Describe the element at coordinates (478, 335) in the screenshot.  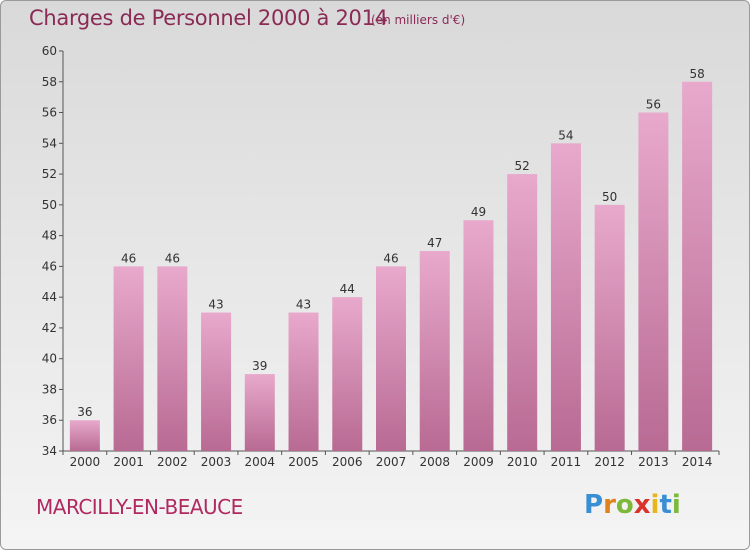
I see `bar-2009` at that location.